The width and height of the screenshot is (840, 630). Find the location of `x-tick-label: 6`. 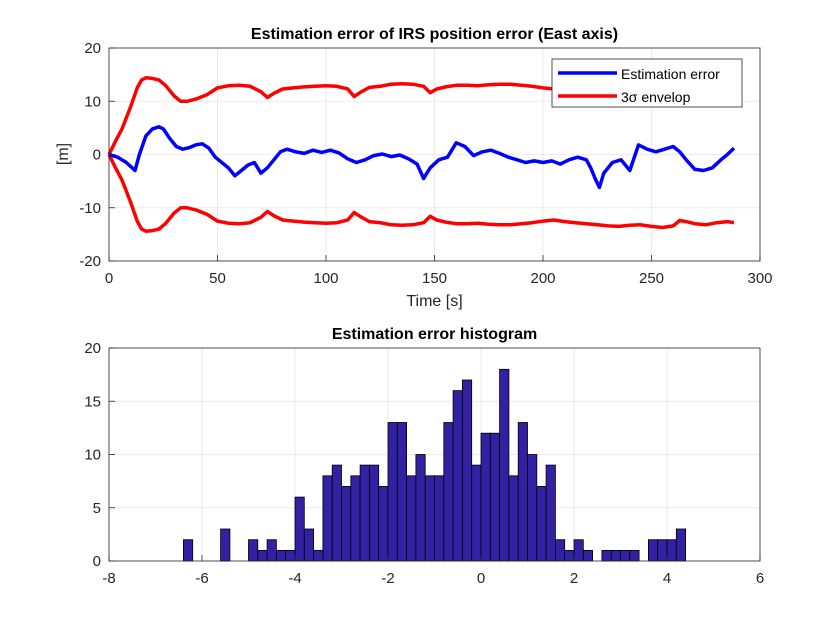

x-tick-label: 6 is located at coordinates (760, 578).